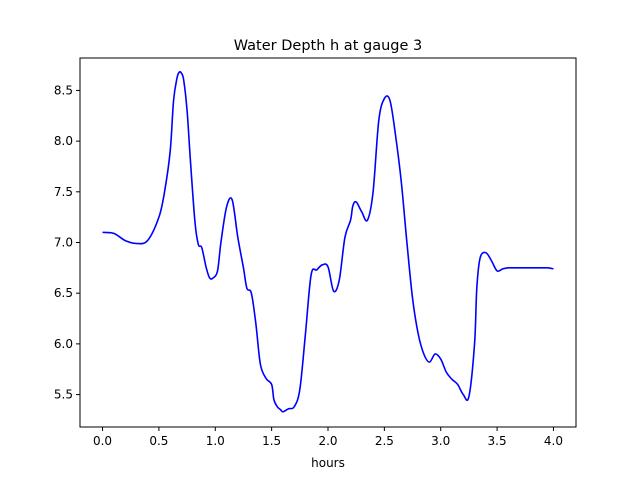 The height and width of the screenshot is (480, 640). I want to click on y-axis-ticks: 5.5 6.0 6.5 7.0 7.5 8.0 8.5, so click(67, 242).